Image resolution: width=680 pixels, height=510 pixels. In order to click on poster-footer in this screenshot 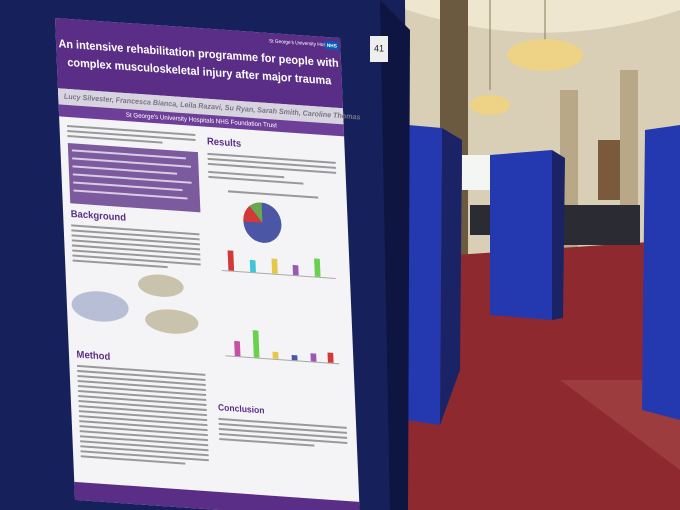, I will do `click(217, 495)`.